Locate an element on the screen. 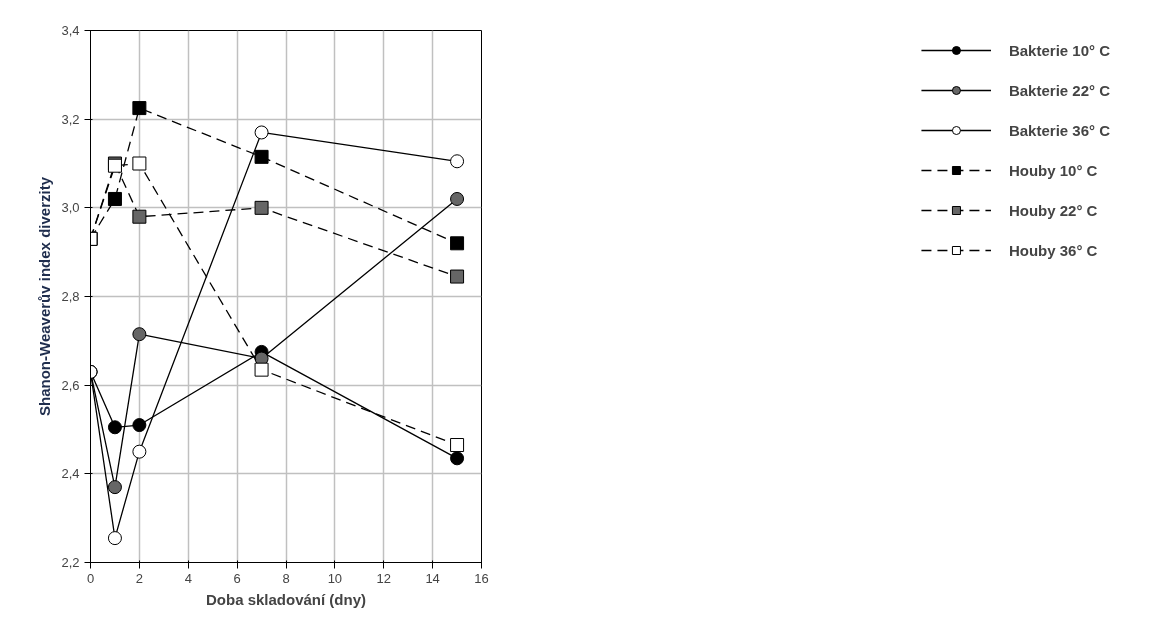 Image resolution: width=1151 pixels, height=635 pixels. y-axis-title: Shanon-Weaverův index diverzity is located at coordinates (45, 296).